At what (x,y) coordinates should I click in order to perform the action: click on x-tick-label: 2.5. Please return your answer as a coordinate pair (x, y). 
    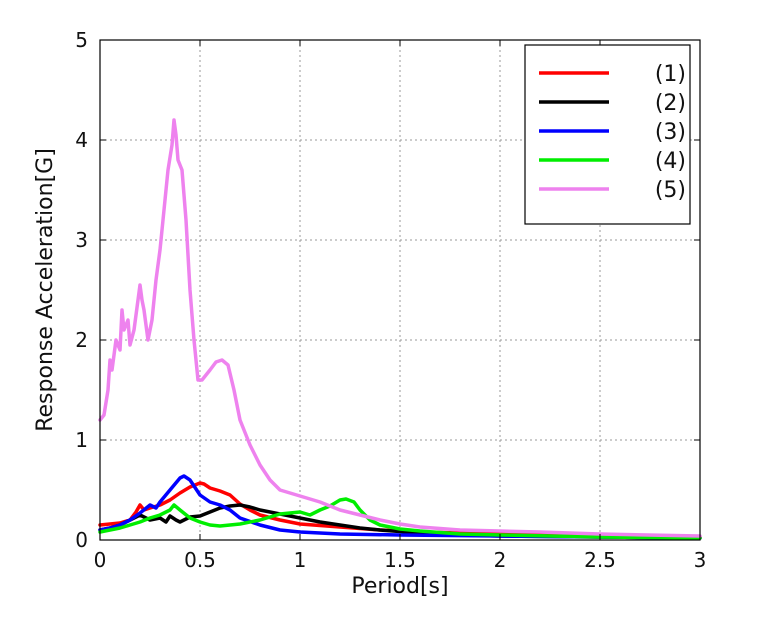
    Looking at the image, I should click on (600, 560).